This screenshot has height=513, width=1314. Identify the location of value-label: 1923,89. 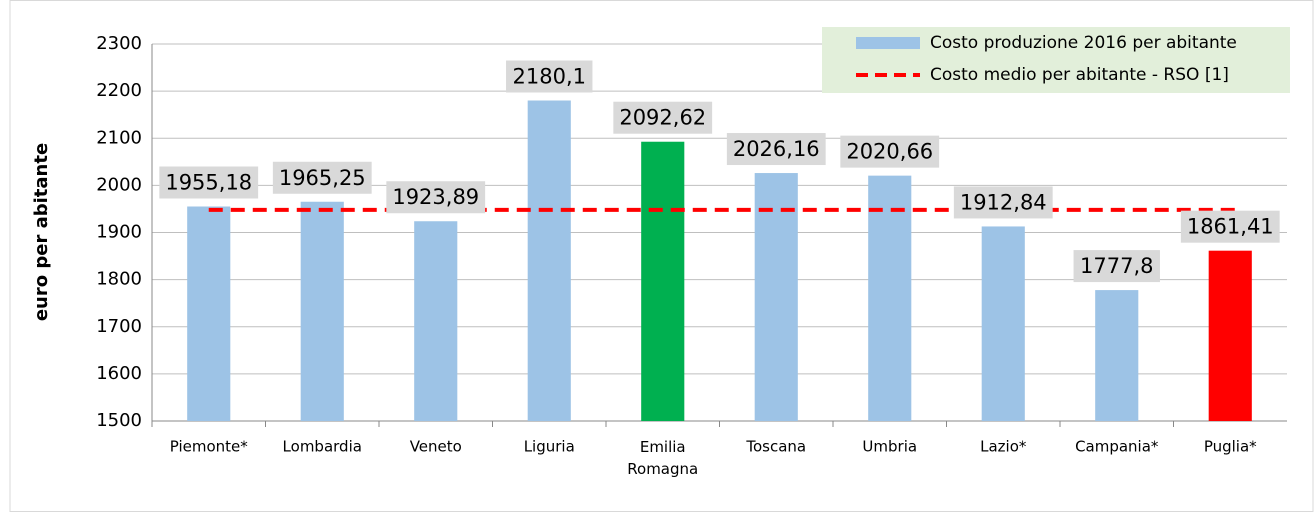
(435, 197).